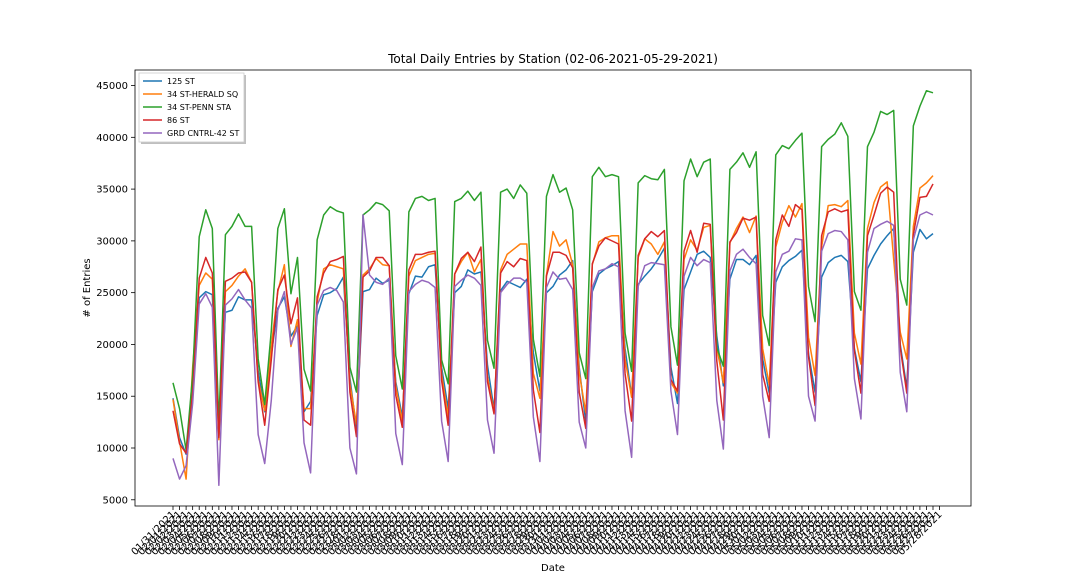  What do you see at coordinates (112, 241) in the screenshot?
I see `y-tick-label: 30000` at bounding box center [112, 241].